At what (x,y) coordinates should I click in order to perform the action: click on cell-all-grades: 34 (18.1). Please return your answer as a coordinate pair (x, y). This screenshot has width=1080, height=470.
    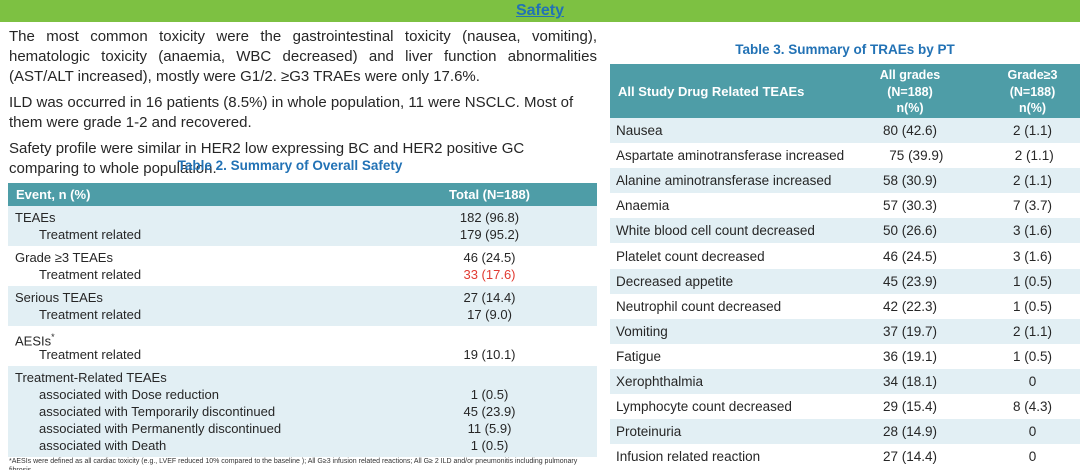
    Looking at the image, I should click on (910, 381).